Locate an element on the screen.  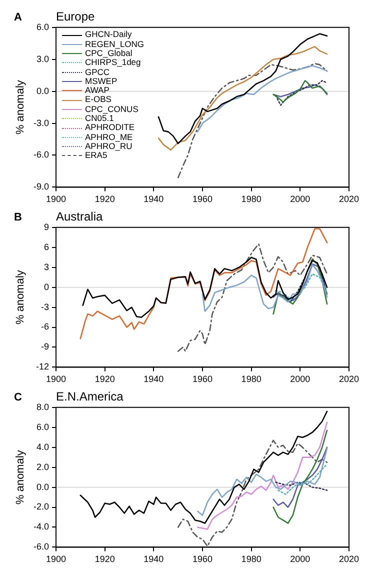
legend-label: APHRO_RU is located at coordinates (108, 146).